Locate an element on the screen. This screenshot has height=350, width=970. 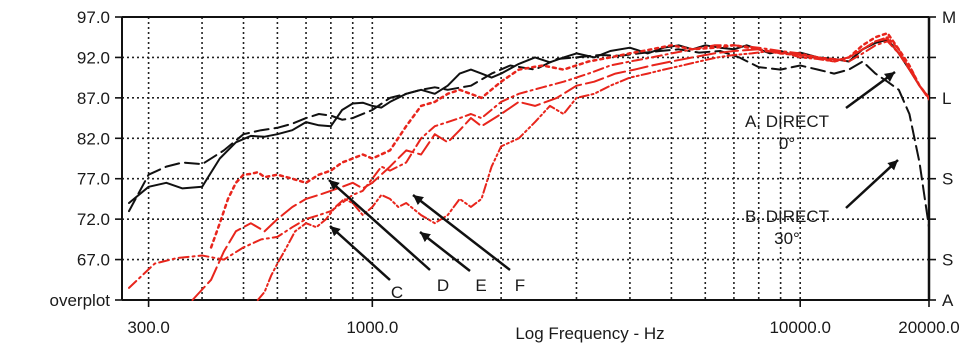
y-tick-label: 77.0 is located at coordinates (93, 179).